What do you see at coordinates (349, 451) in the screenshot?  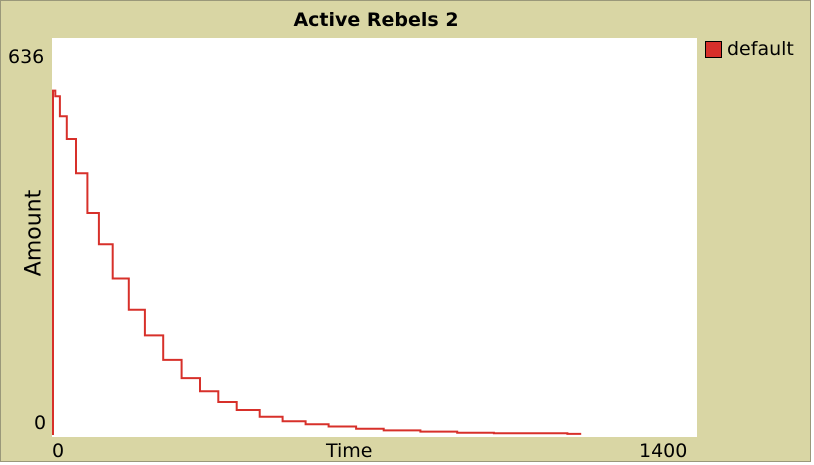 I see `x-axis-label: Time` at bounding box center [349, 451].